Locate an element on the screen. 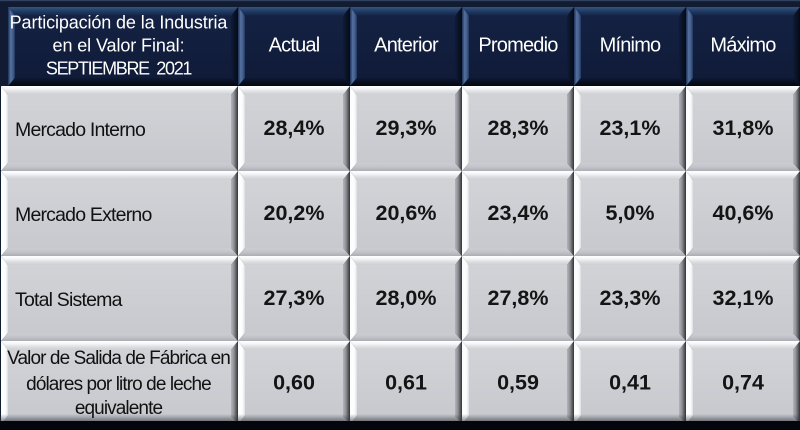 This screenshot has width=800, height=430. svg-text: Participación de la Industria is located at coordinates (119, 23).